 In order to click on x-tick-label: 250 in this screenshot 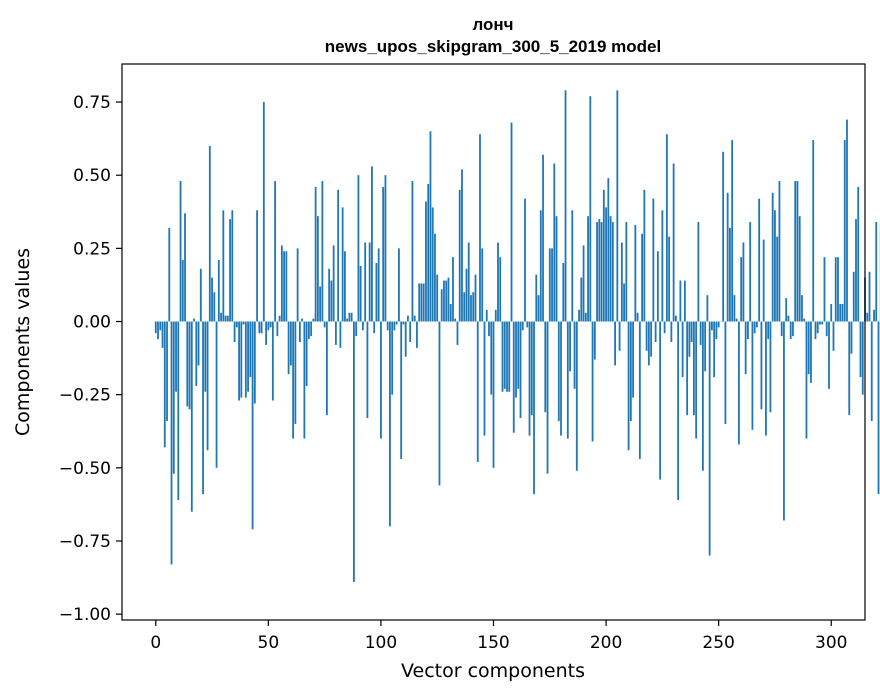, I will do `click(718, 643)`.